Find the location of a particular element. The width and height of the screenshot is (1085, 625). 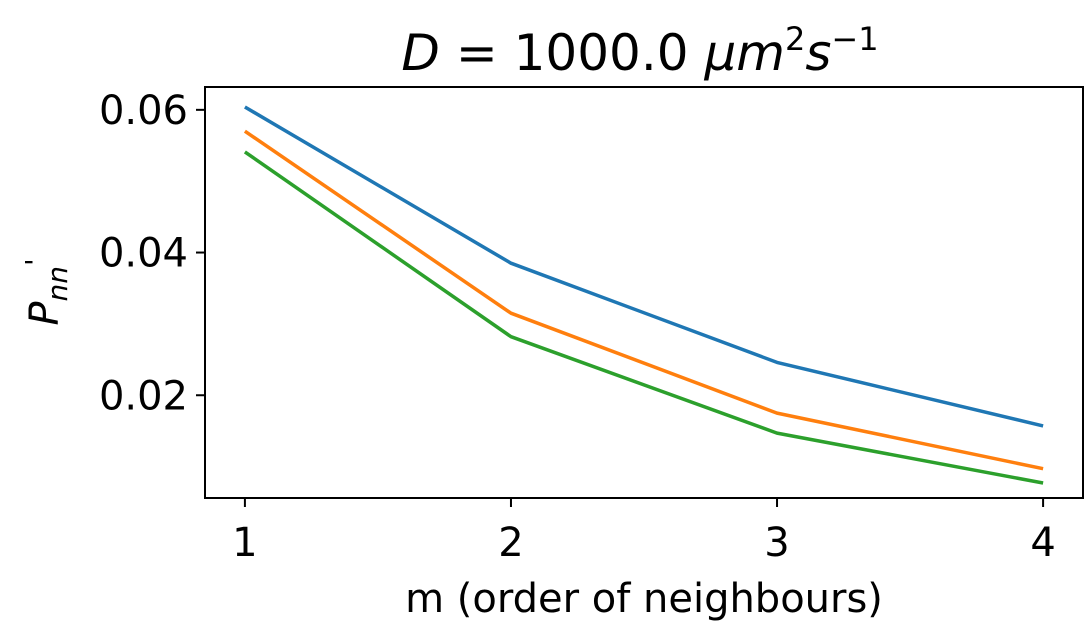

x-tick-label: 2 is located at coordinates (510, 543).